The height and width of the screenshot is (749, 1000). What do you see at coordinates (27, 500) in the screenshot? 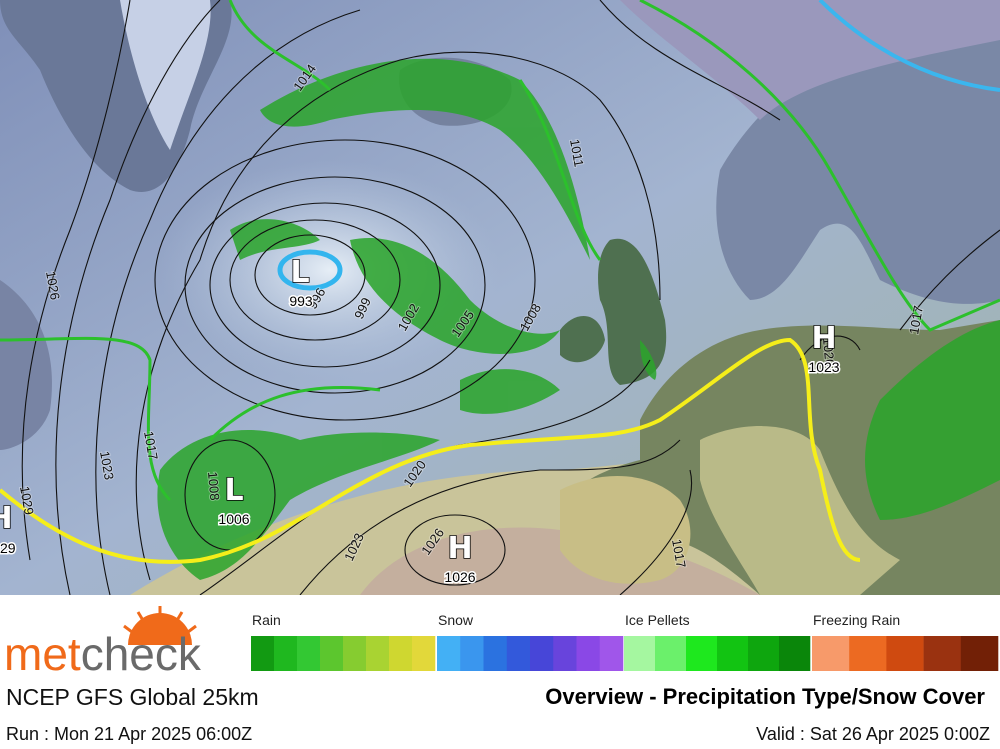
I see `isobar-label: 1029` at bounding box center [27, 500].